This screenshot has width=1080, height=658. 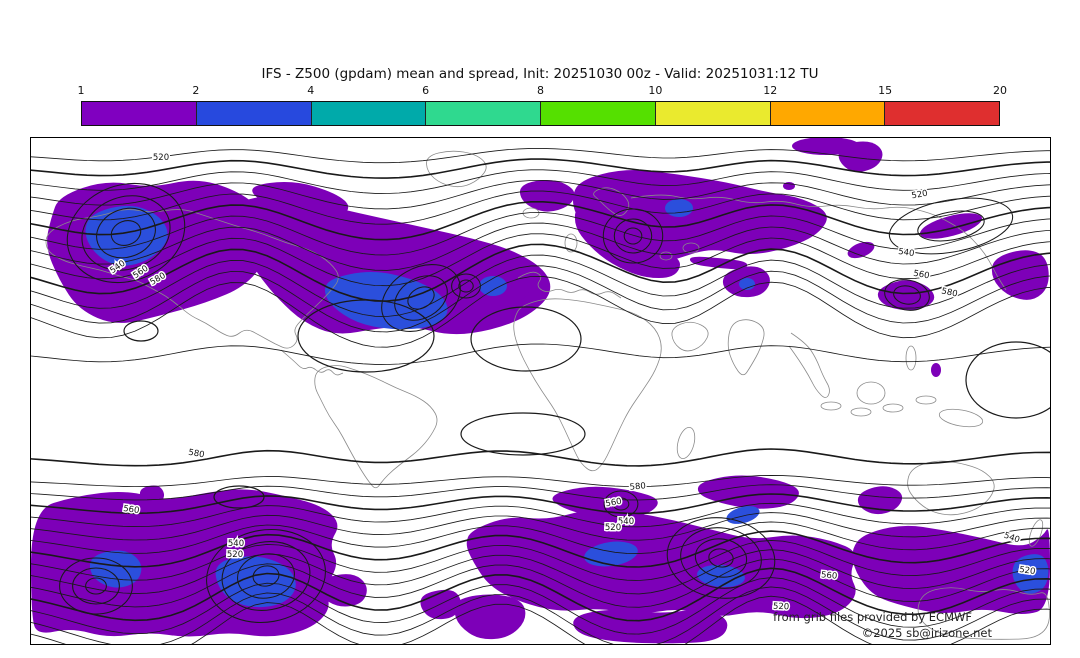 I want to click on spread-colorbar: 1 2 4 6 8 10 12 15 20, so click(x=542, y=106).